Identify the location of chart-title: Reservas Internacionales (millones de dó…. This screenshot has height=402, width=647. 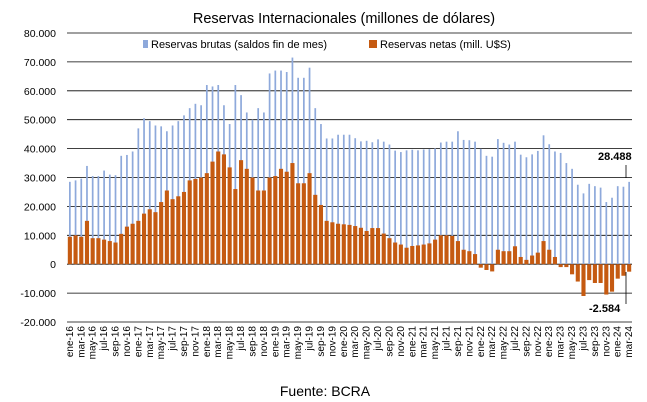
(344, 19).